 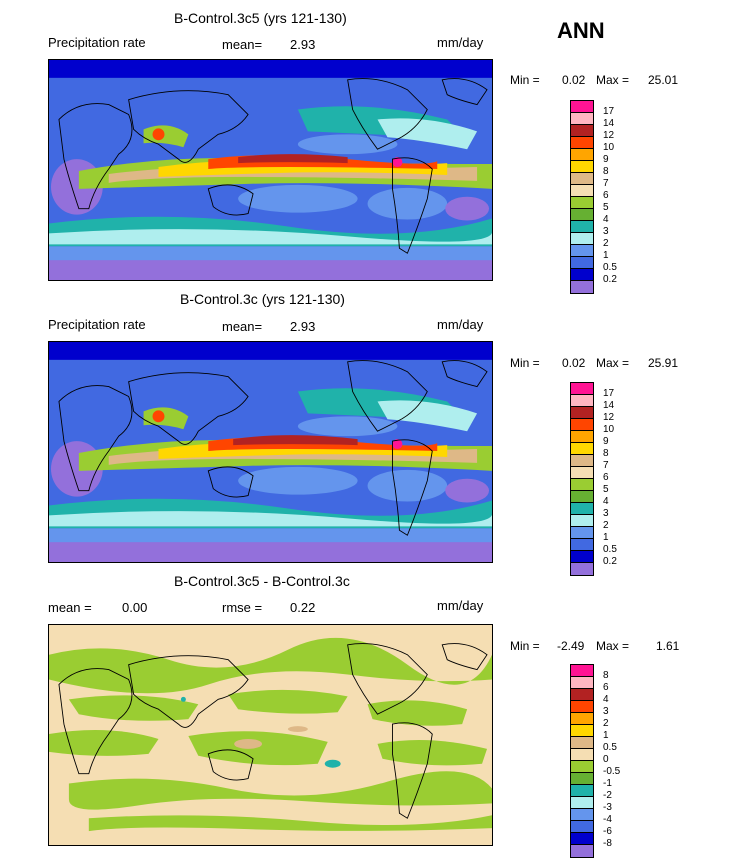 What do you see at coordinates (607, 831) in the screenshot?
I see `colorbar-level-label: -6` at bounding box center [607, 831].